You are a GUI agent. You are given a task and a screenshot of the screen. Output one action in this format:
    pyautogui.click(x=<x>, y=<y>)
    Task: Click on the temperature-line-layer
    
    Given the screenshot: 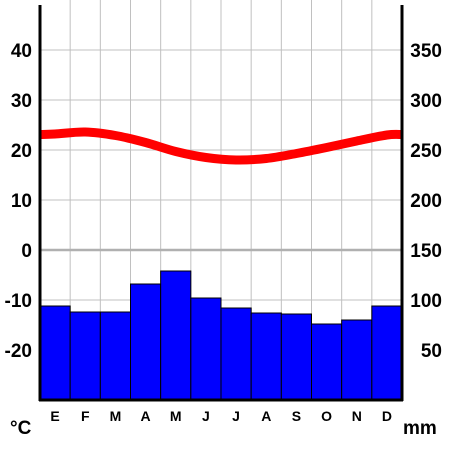 What is the action you would take?
    pyautogui.click(x=221, y=146)
    